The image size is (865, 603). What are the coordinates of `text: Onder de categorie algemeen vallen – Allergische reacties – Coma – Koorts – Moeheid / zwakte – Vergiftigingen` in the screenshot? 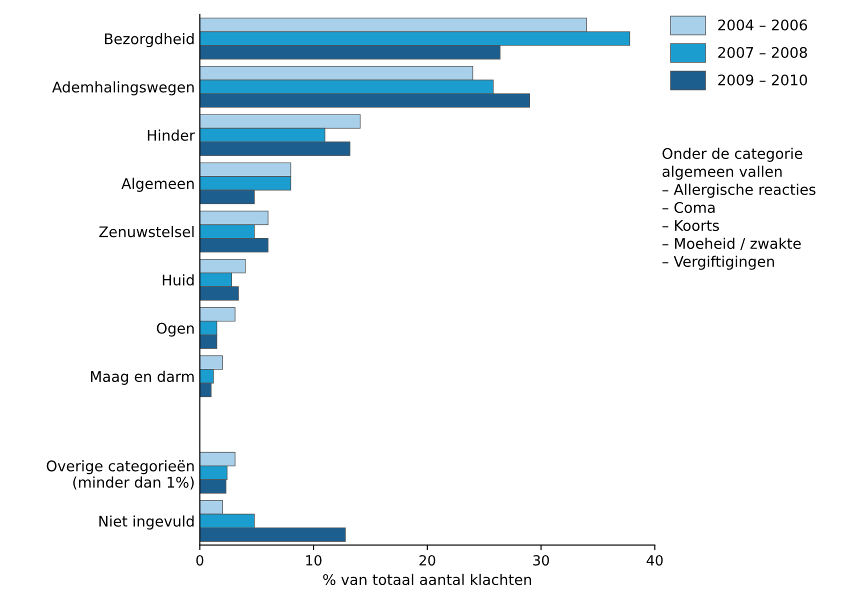 It's located at (739, 209).